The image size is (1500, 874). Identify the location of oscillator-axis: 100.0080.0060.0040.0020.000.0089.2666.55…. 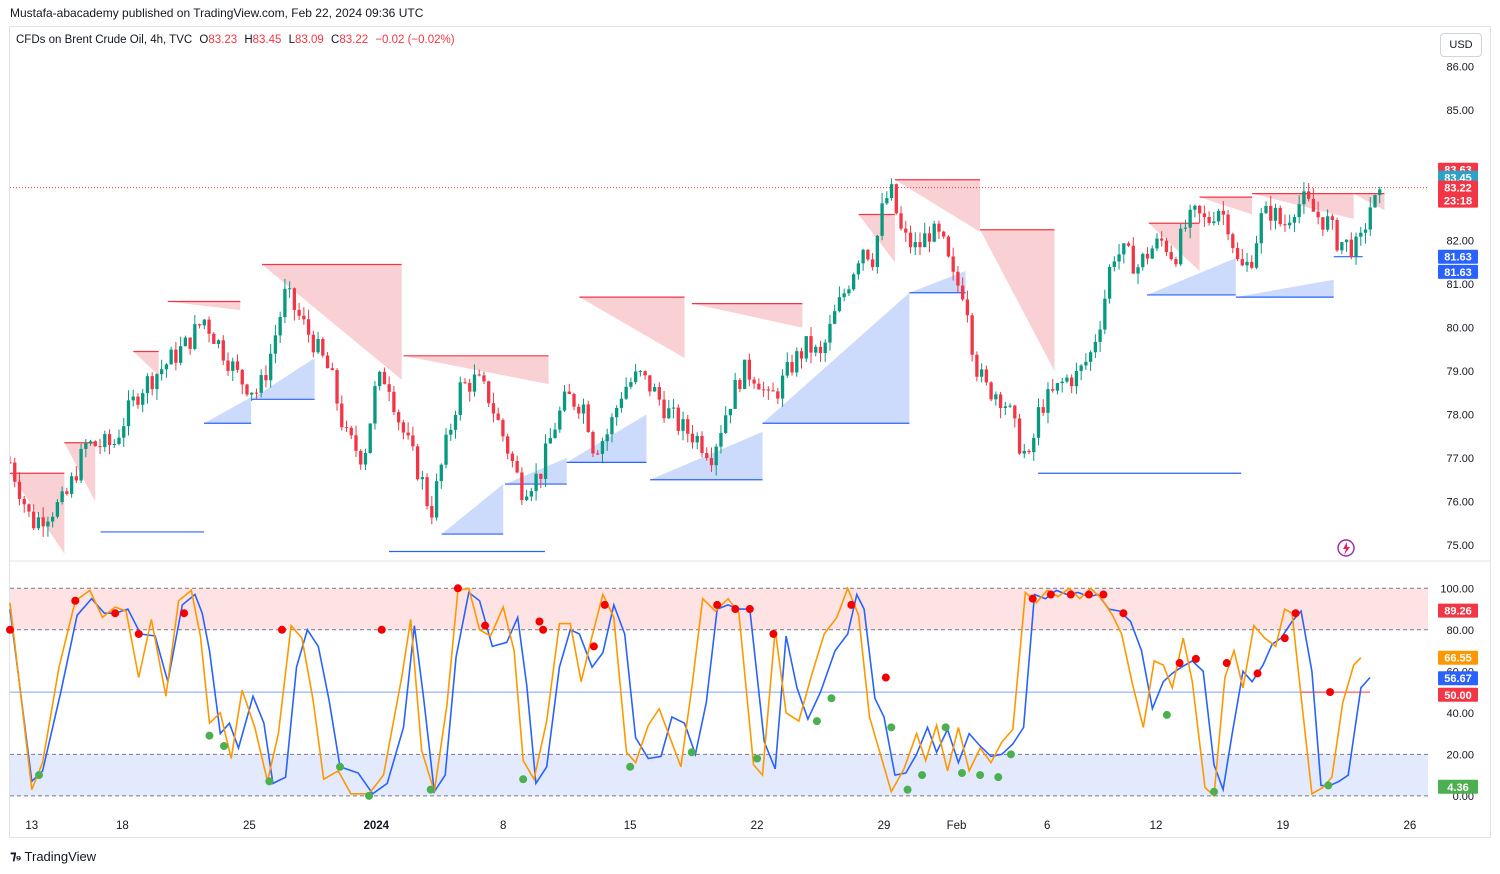
(1458, 693).